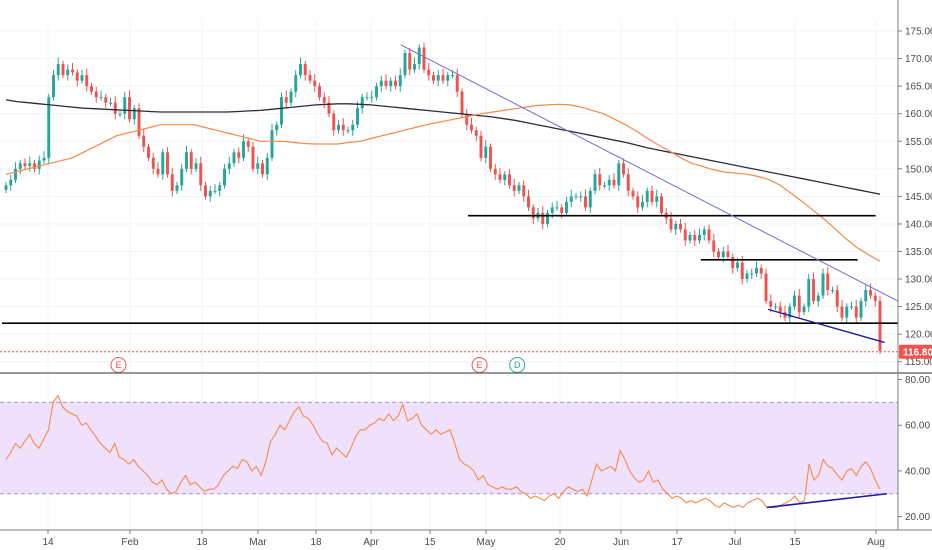 The image size is (932, 550). What do you see at coordinates (826, 326) in the screenshot?
I see `lower-wedge-line` at bounding box center [826, 326].